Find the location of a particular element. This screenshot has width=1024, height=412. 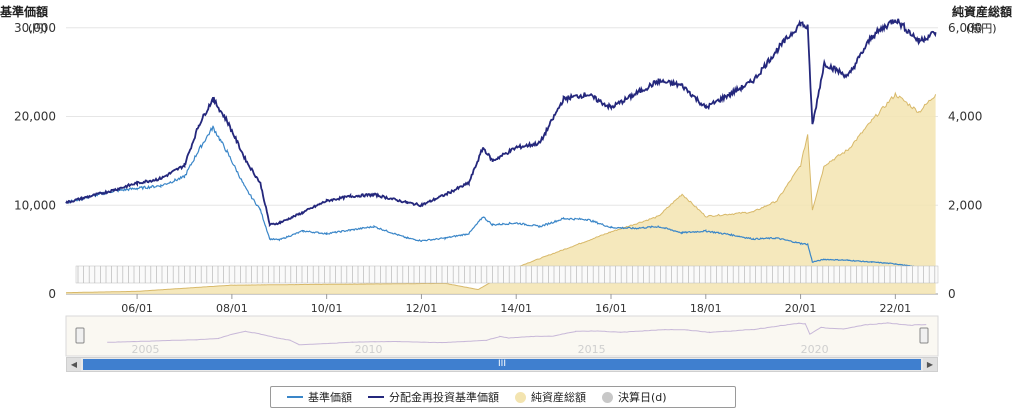

x-tick-label: 16/01 is located at coordinates (611, 308).